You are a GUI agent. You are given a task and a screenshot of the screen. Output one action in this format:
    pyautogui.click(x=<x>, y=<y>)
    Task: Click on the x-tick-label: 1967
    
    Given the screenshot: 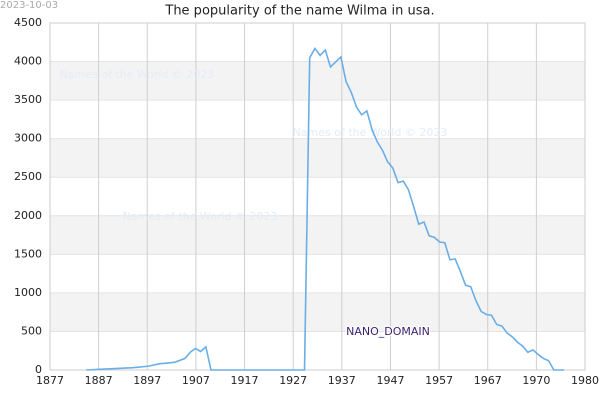 What is the action you would take?
    pyautogui.click(x=488, y=380)
    